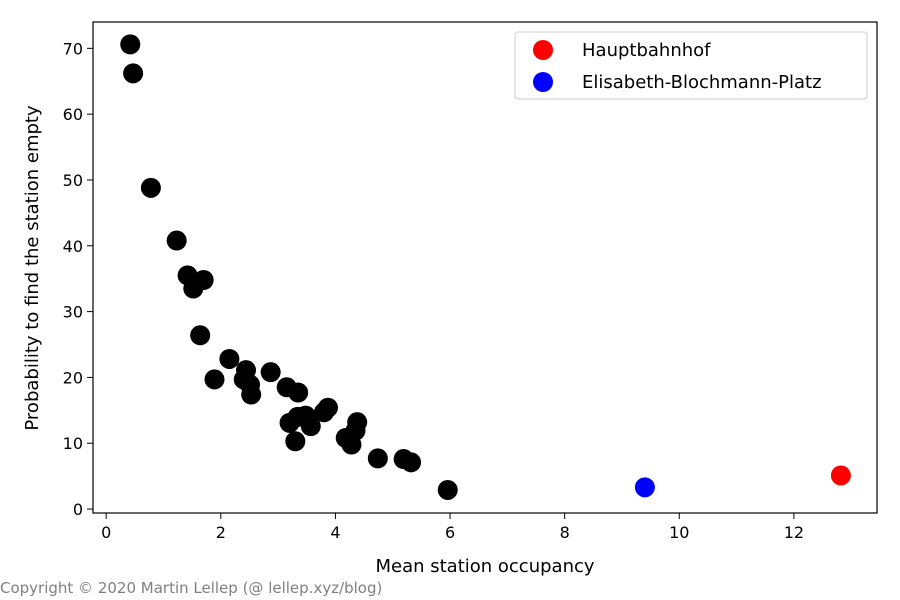 Image resolution: width=900 pixels, height=600 pixels. Describe the element at coordinates (73, 246) in the screenshot. I see `y-tick-label: 40` at that location.